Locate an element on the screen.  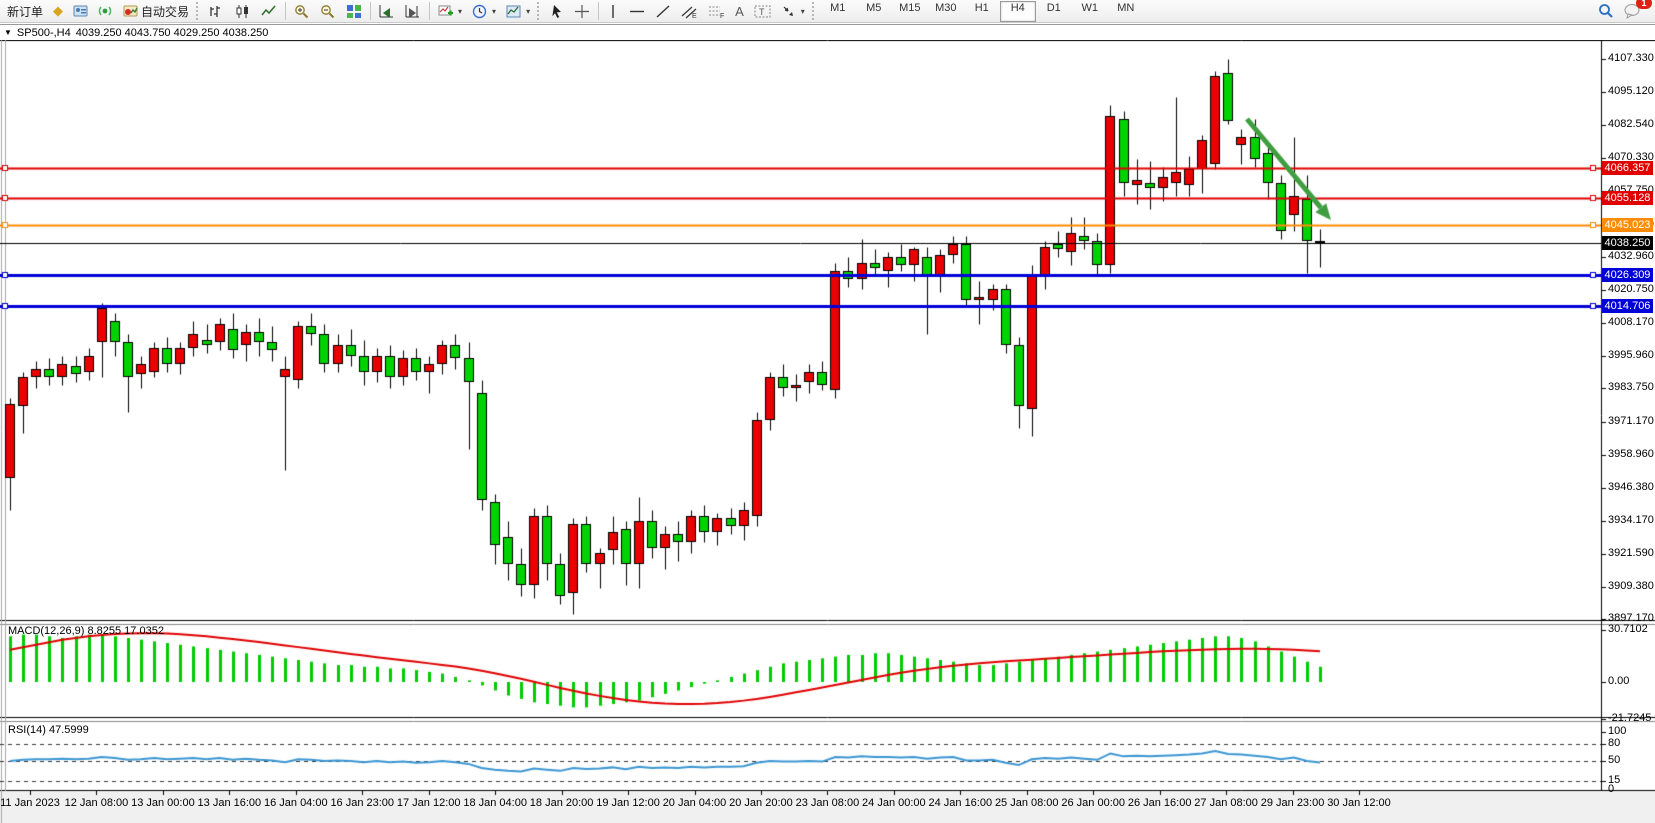
date-tick-label: 16 Jan 23:00 is located at coordinates (362, 803).